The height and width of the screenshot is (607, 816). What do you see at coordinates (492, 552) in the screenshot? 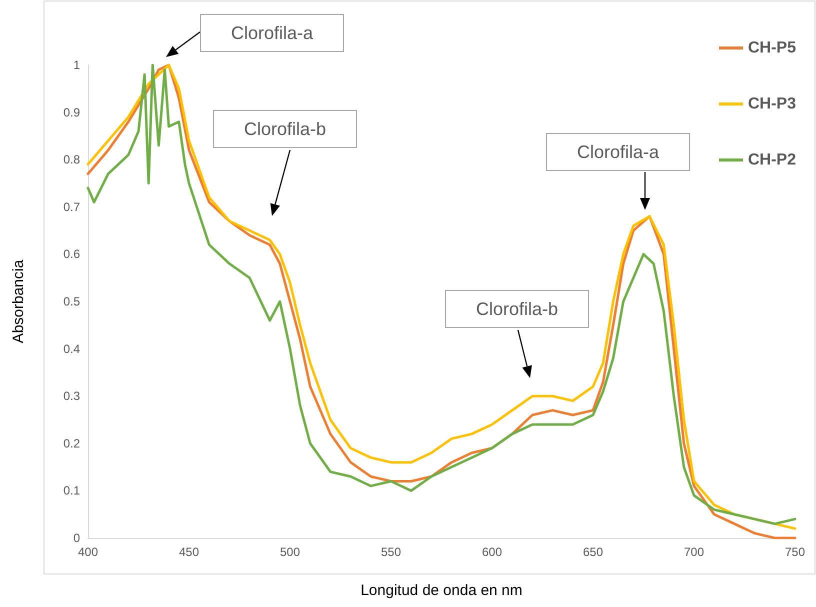
I see `x-tick-label: 600` at bounding box center [492, 552].